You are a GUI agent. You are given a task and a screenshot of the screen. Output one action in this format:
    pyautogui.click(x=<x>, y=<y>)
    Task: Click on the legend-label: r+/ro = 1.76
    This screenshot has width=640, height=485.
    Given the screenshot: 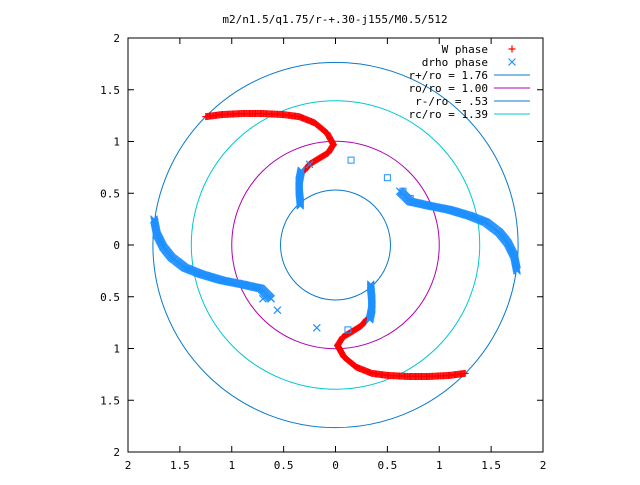 What is the action you would take?
    pyautogui.click(x=448, y=75)
    